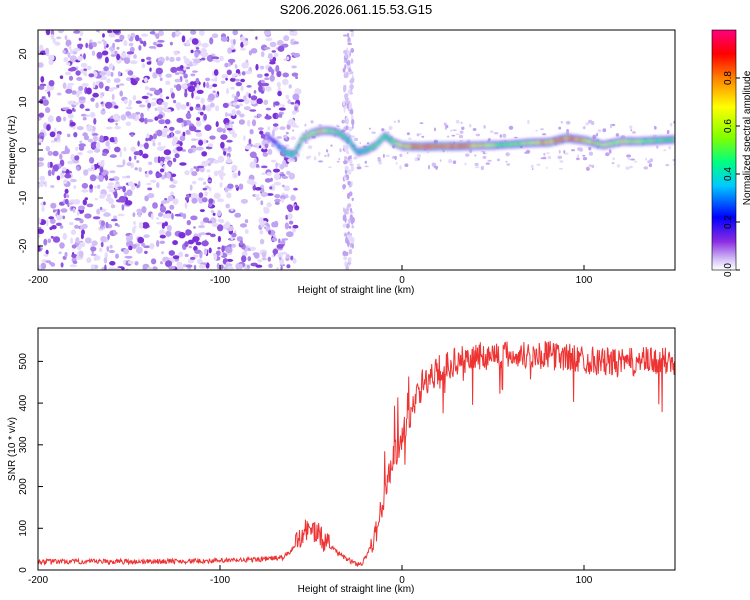 The width and height of the screenshot is (750, 600). I want to click on spectrogram-x-tick-label: 100, so click(584, 280).